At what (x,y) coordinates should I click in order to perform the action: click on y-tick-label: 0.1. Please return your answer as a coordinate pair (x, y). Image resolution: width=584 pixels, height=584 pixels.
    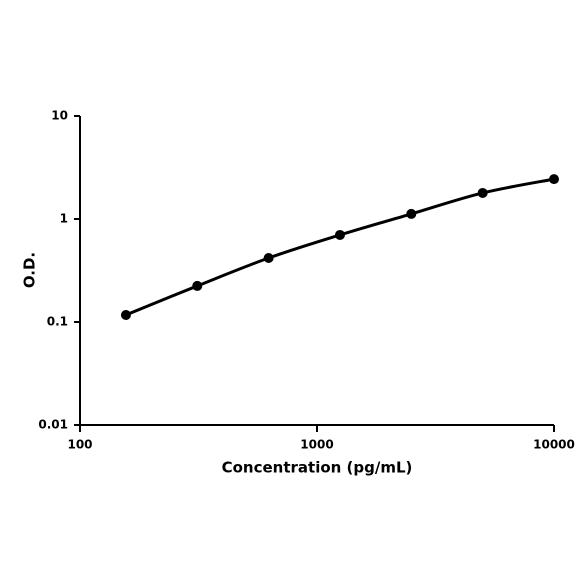
    Looking at the image, I should click on (57, 322).